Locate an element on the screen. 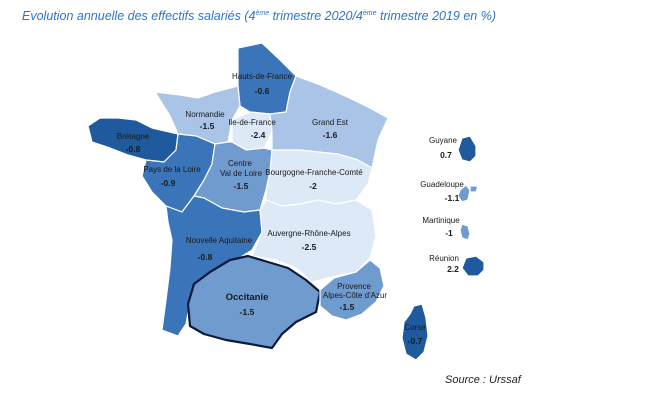 The image size is (657, 409). label-hauts-de-france-name: Hauts-de-France is located at coordinates (262, 76).